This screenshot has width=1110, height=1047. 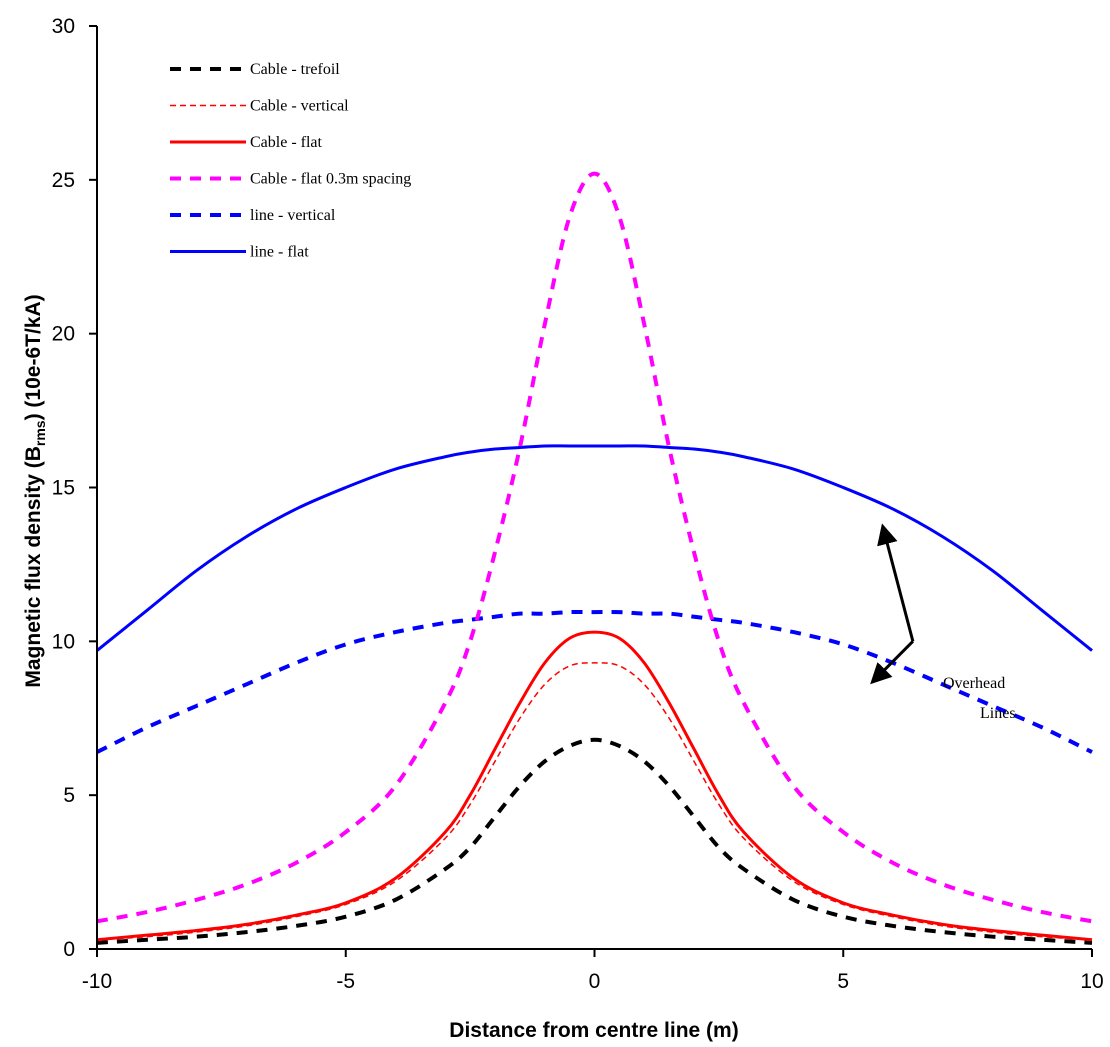 I want to click on y-axis-title: Magnetic flux density (Brms) (10e-6T/kA), so click(x=35, y=490).